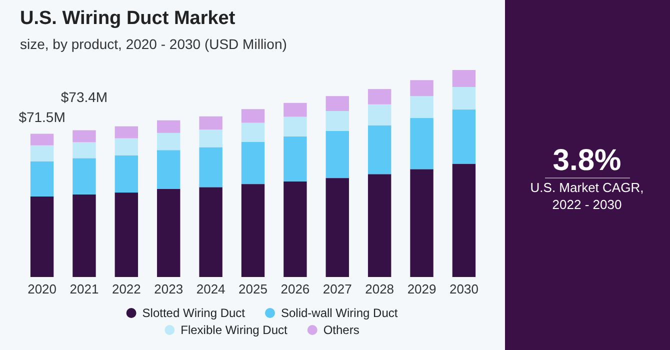 This screenshot has height=350, width=670. Describe the element at coordinates (253, 289) in the screenshot. I see `x-tick-label: 2025` at that location.